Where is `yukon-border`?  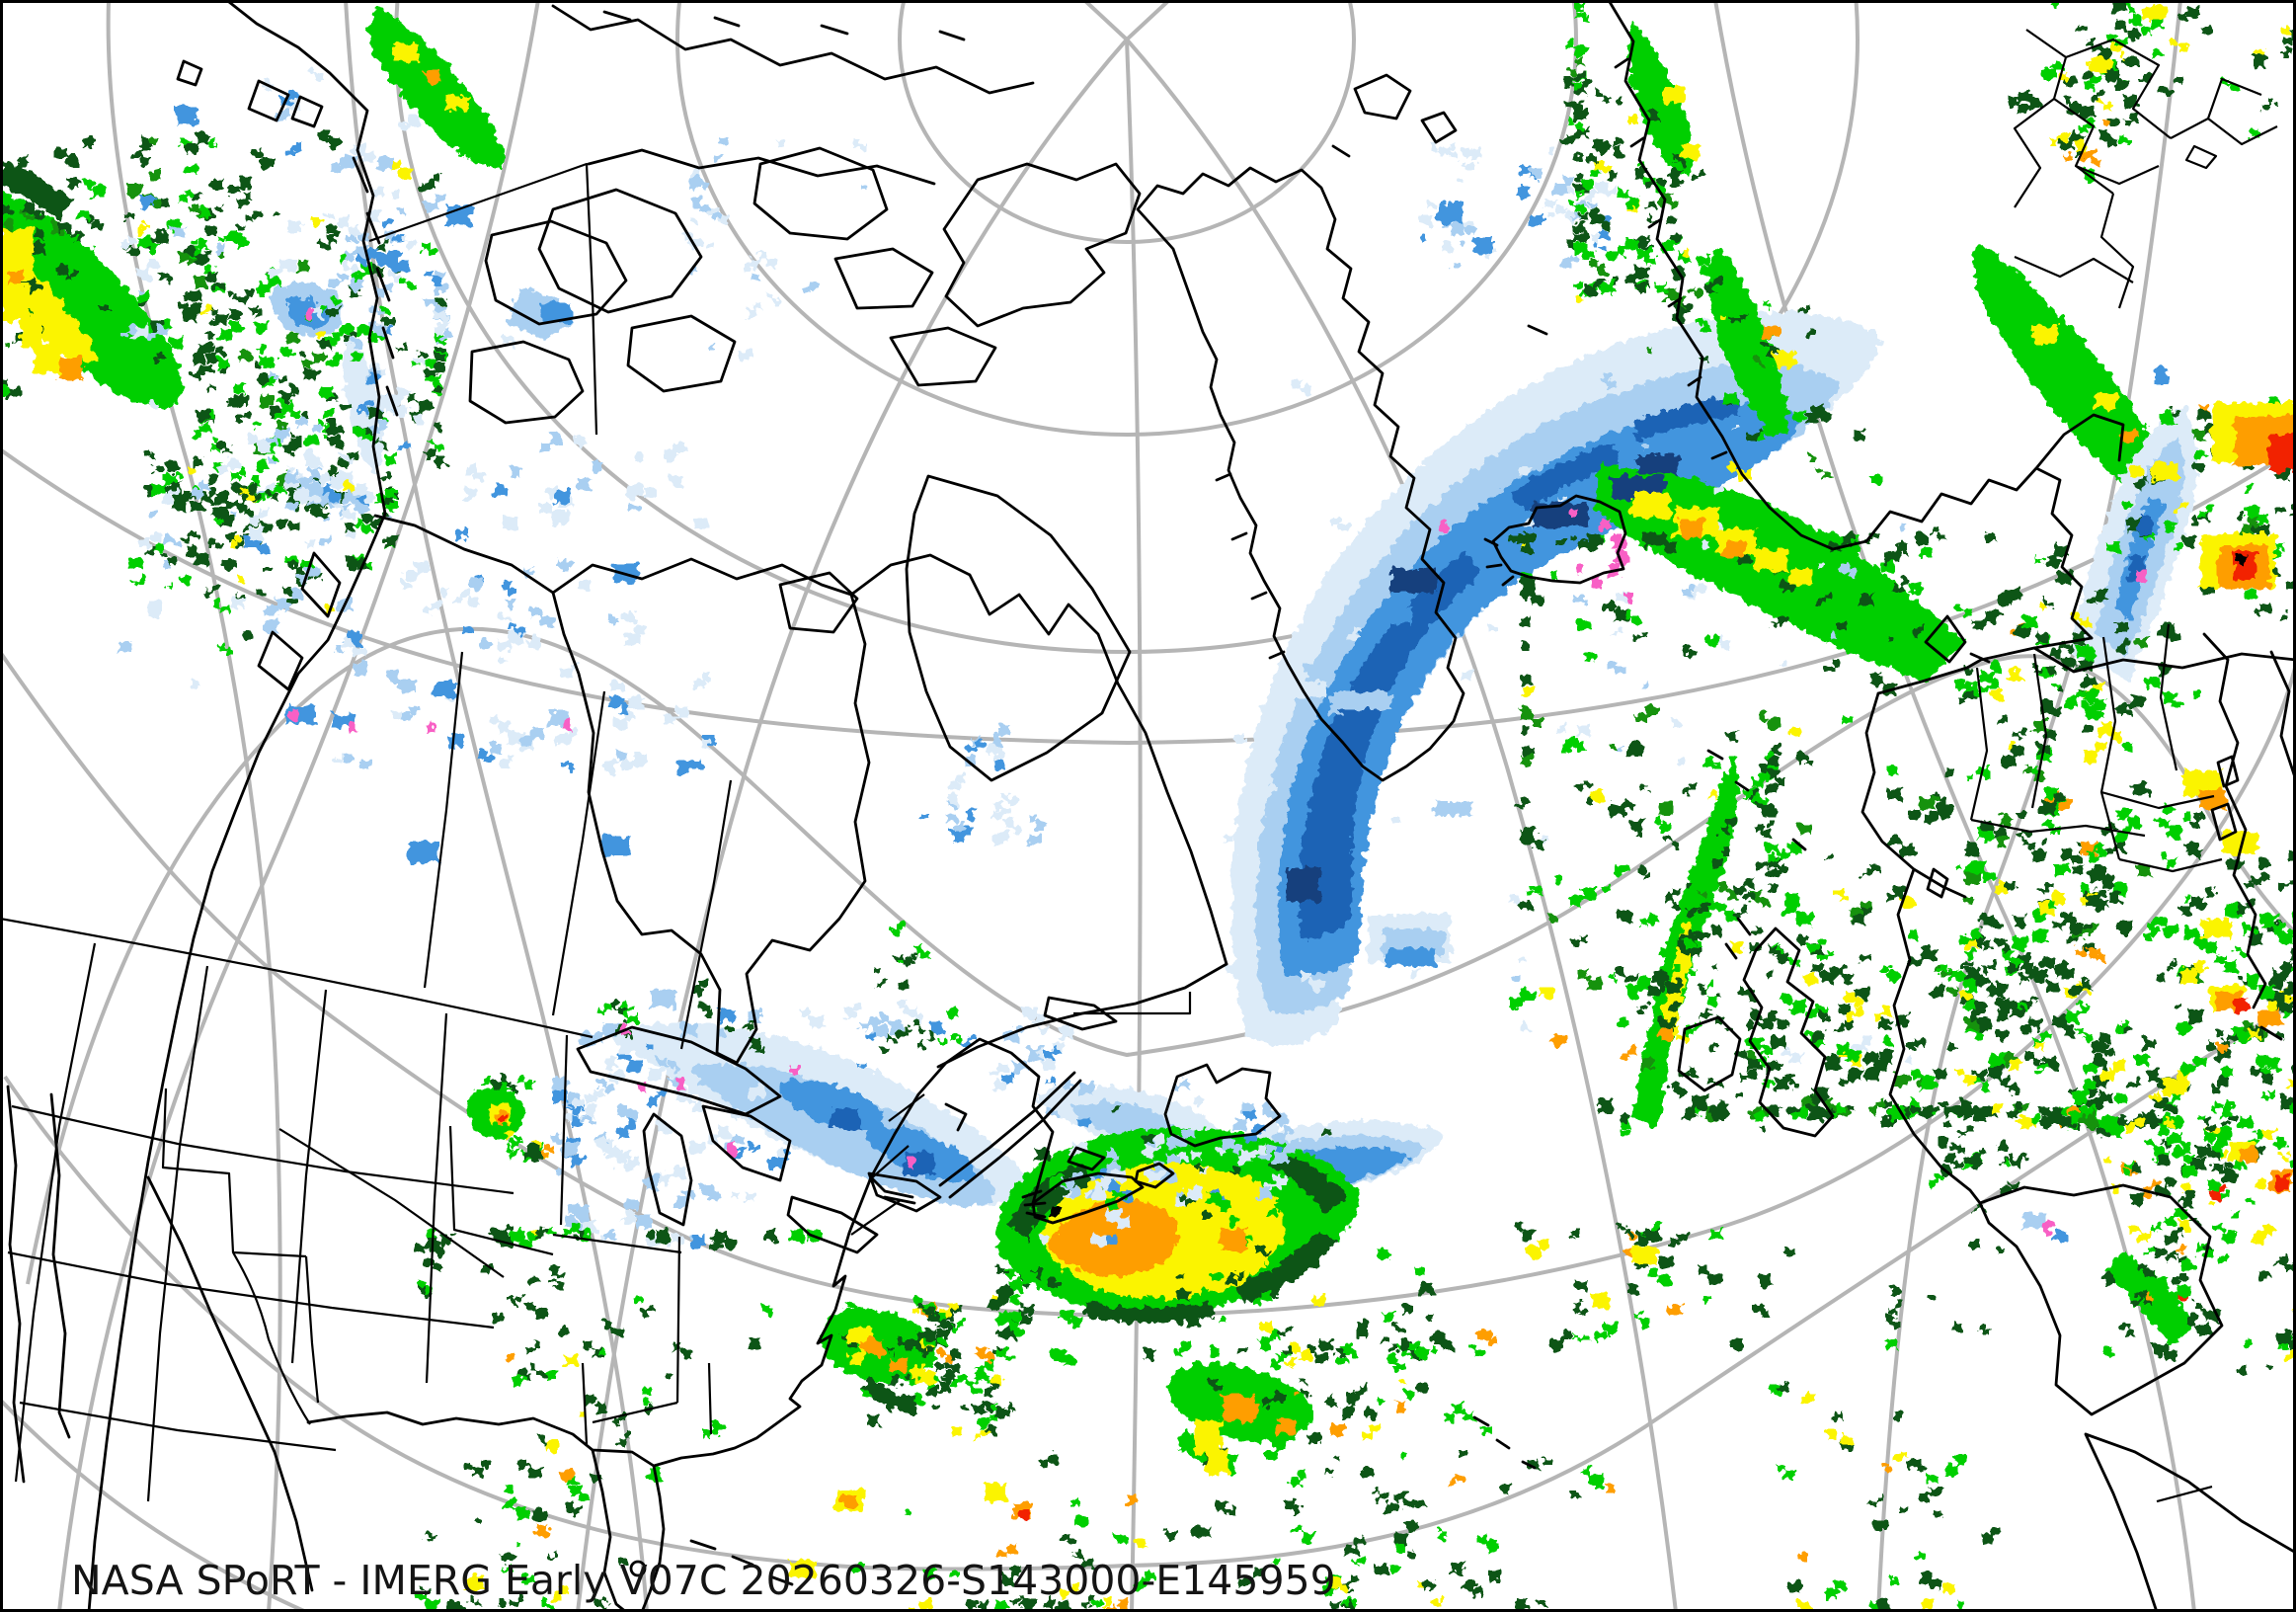
yukon-border is located at coordinates (483, 299).